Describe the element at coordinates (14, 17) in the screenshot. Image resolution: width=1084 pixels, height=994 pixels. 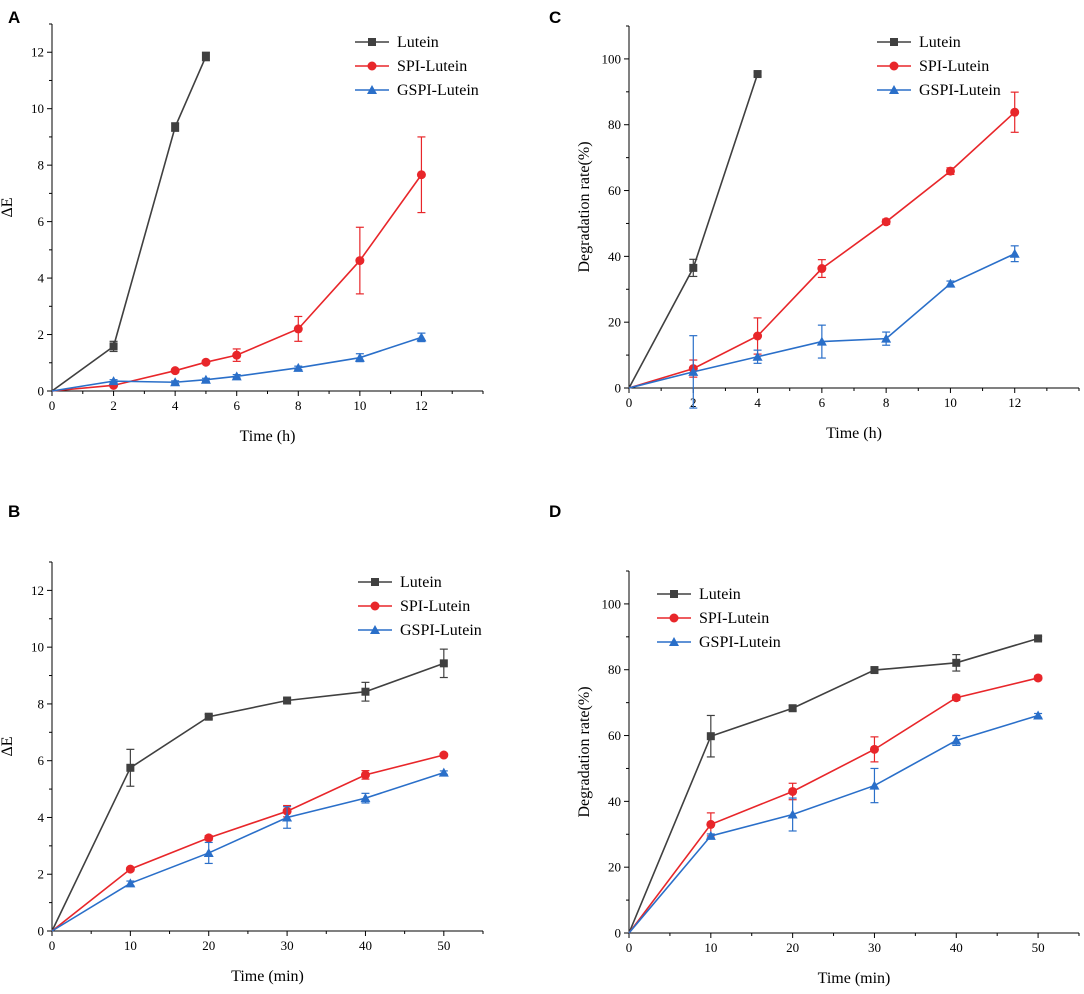
I see `panel-letter-a: A` at that location.